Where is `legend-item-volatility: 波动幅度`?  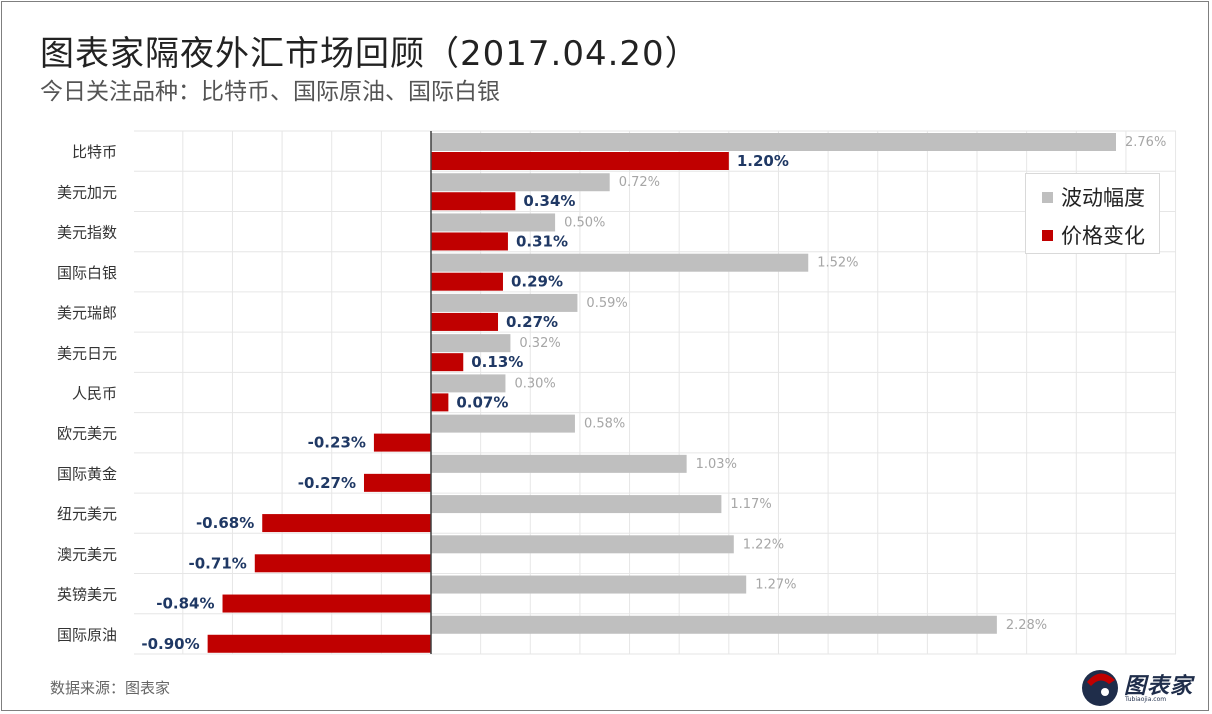 legend-item-volatility: 波动幅度 is located at coordinates (1093, 197).